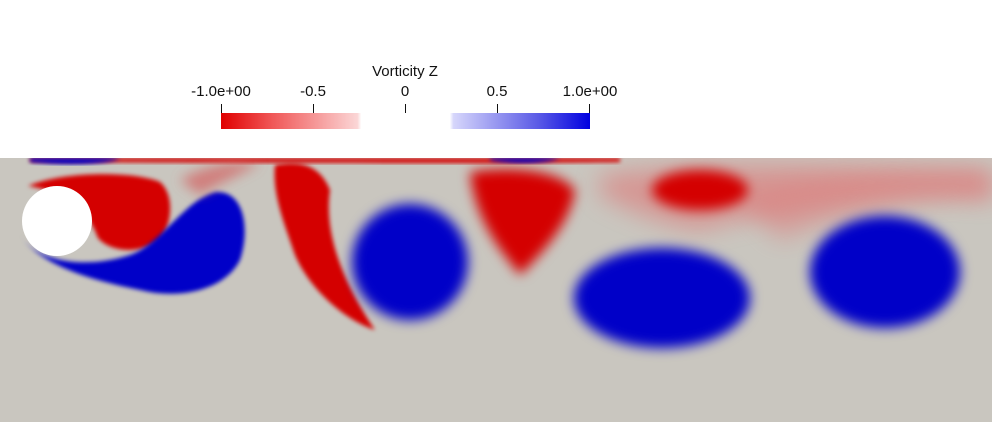  What do you see at coordinates (325, 161) in the screenshot?
I see `boundary-layer-negative` at bounding box center [325, 161].